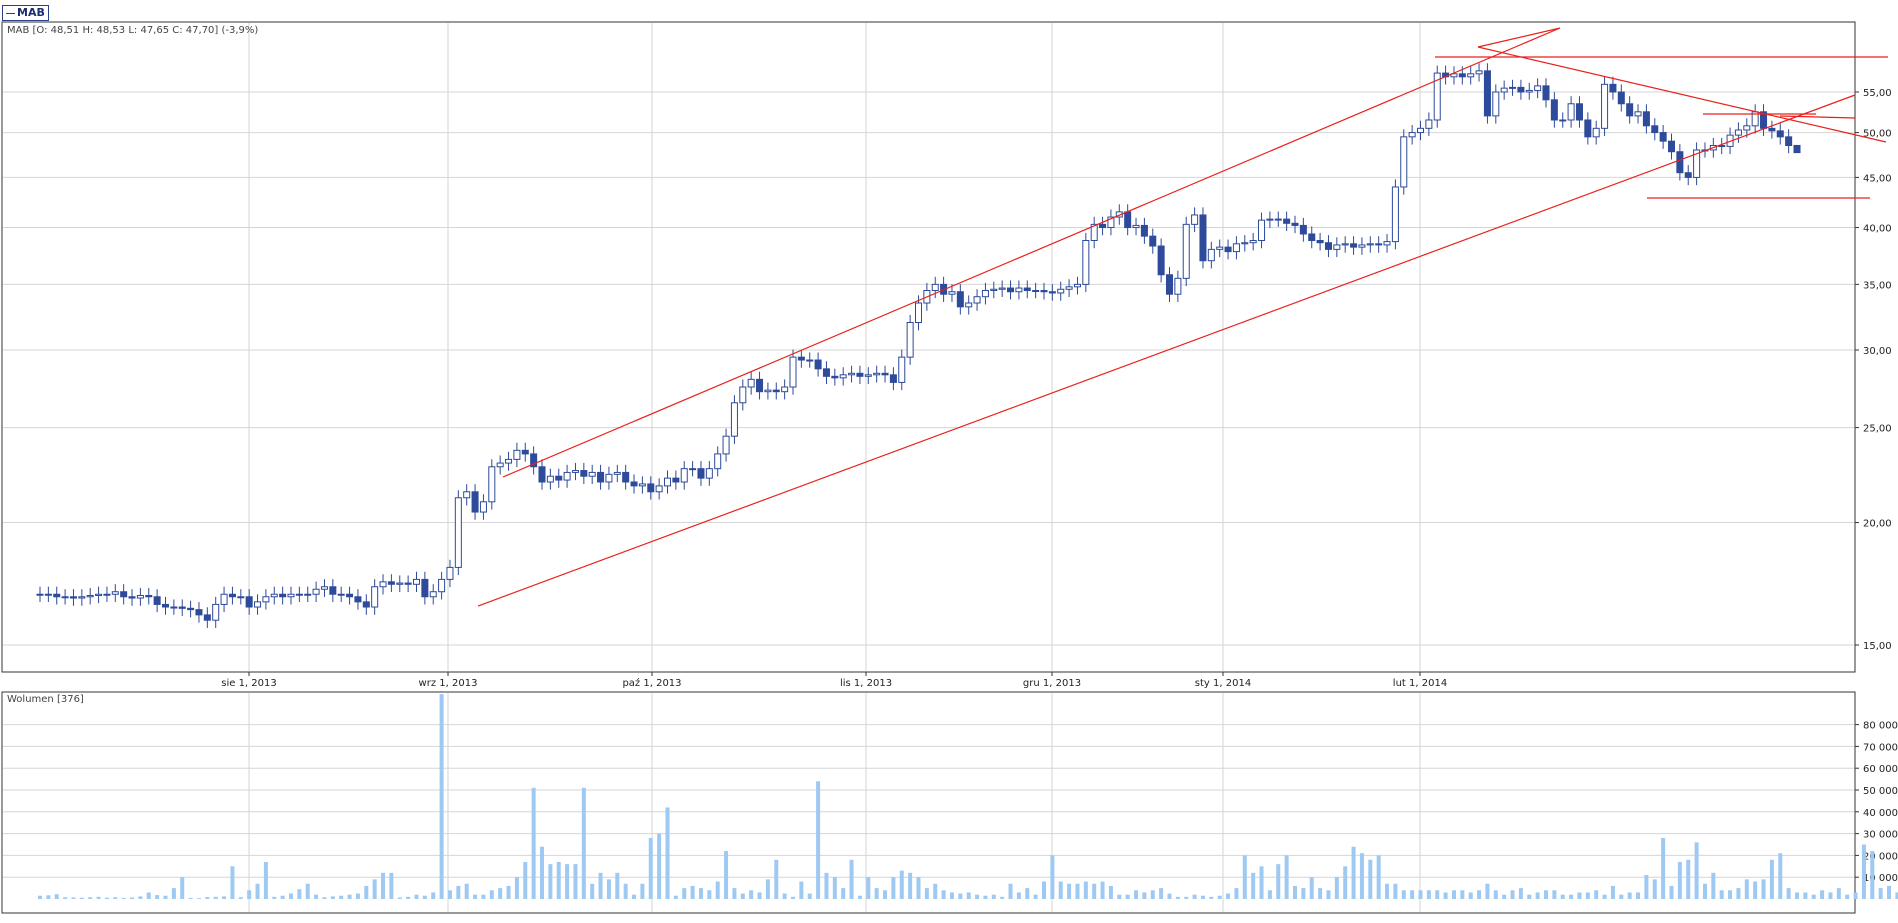 The width and height of the screenshot is (1898, 923). What do you see at coordinates (1880, 769) in the screenshot?
I see `volume-y-tick-label: 60 000` at bounding box center [1880, 769].